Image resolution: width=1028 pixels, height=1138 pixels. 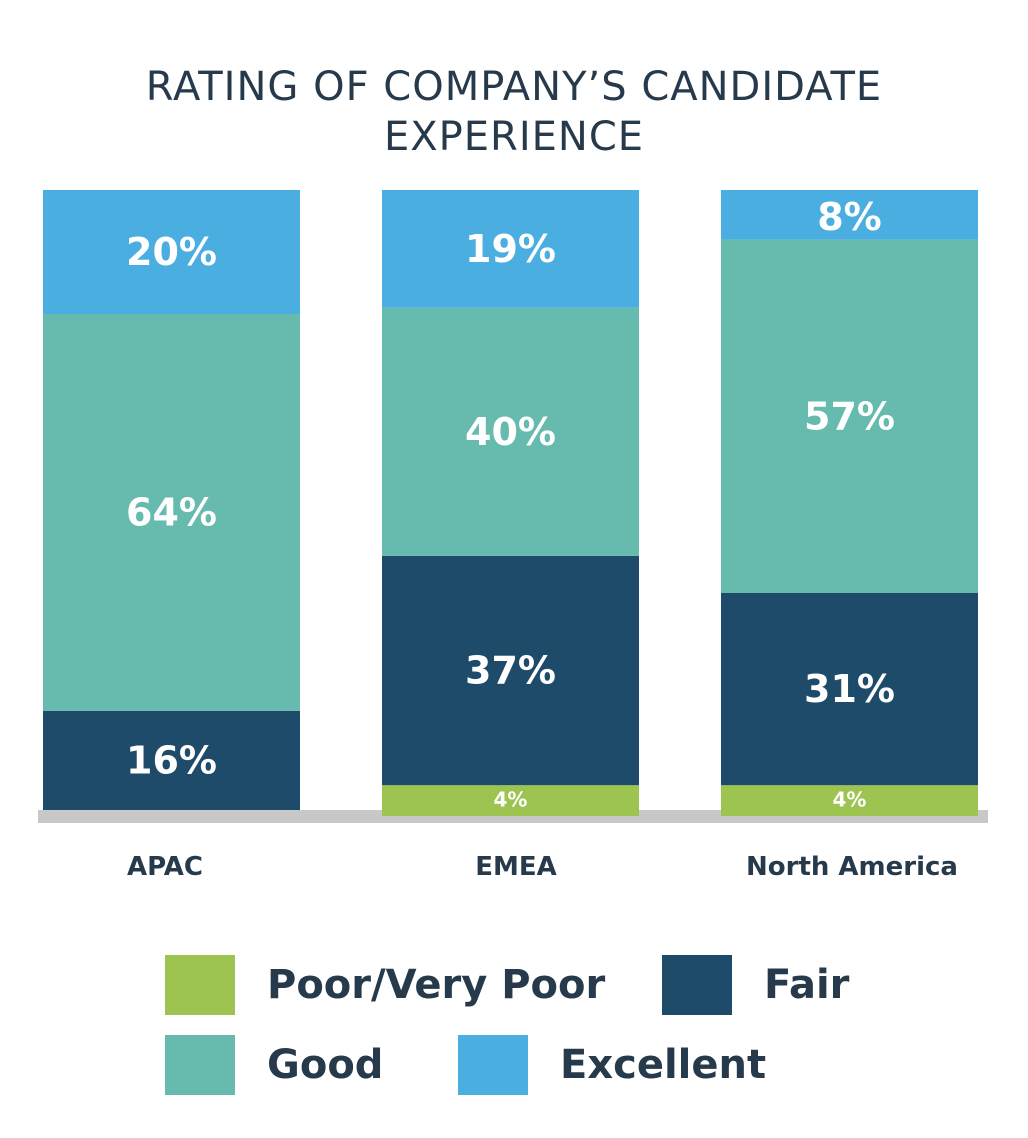 I want to click on bar-north-america-good, so click(x=849, y=416).